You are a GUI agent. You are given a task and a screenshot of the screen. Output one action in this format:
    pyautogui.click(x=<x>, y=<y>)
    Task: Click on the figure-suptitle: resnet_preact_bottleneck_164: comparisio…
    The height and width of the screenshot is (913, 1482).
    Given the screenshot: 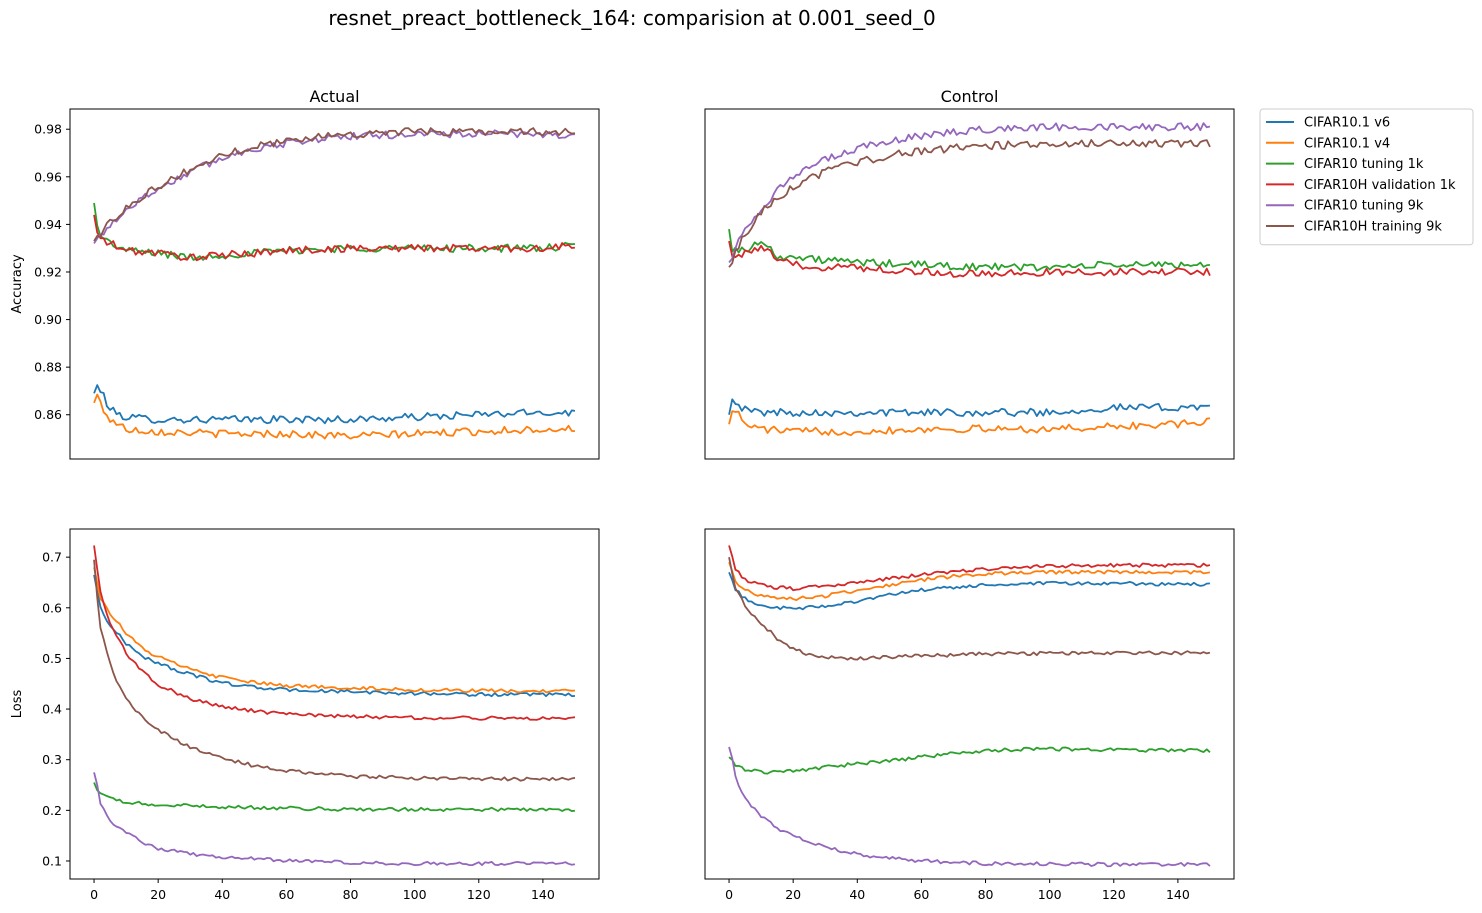 What is the action you would take?
    pyautogui.click(x=631, y=18)
    